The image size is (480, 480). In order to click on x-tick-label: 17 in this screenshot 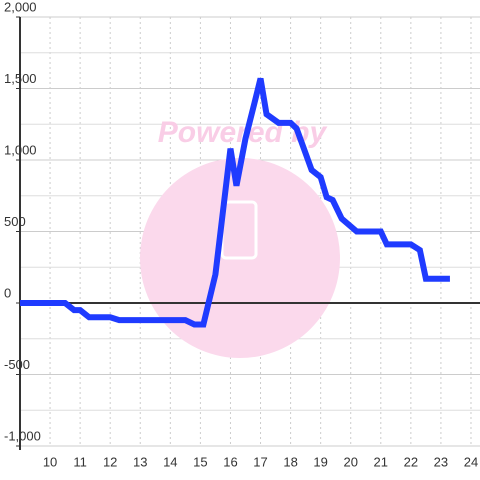, I will do `click(260, 461)`.